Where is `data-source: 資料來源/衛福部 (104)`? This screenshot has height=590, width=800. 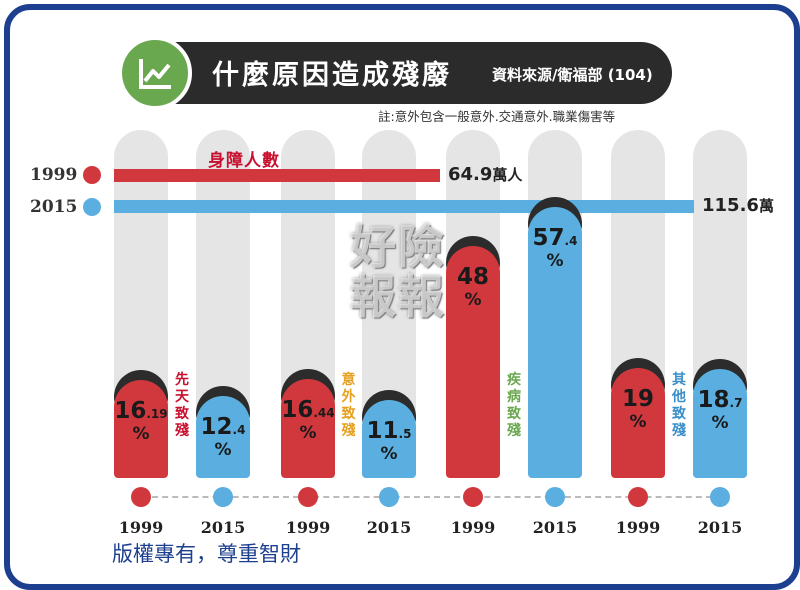
data-source: 資料來源/衛福部 (104) is located at coordinates (572, 75).